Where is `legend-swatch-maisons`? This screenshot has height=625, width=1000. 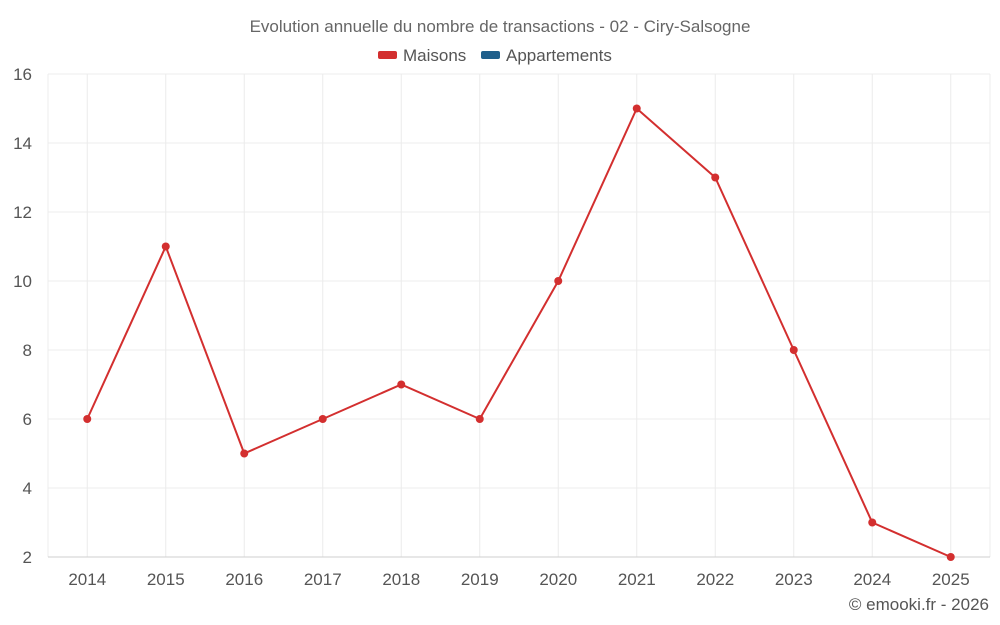
legend-swatch-maisons is located at coordinates (387, 55).